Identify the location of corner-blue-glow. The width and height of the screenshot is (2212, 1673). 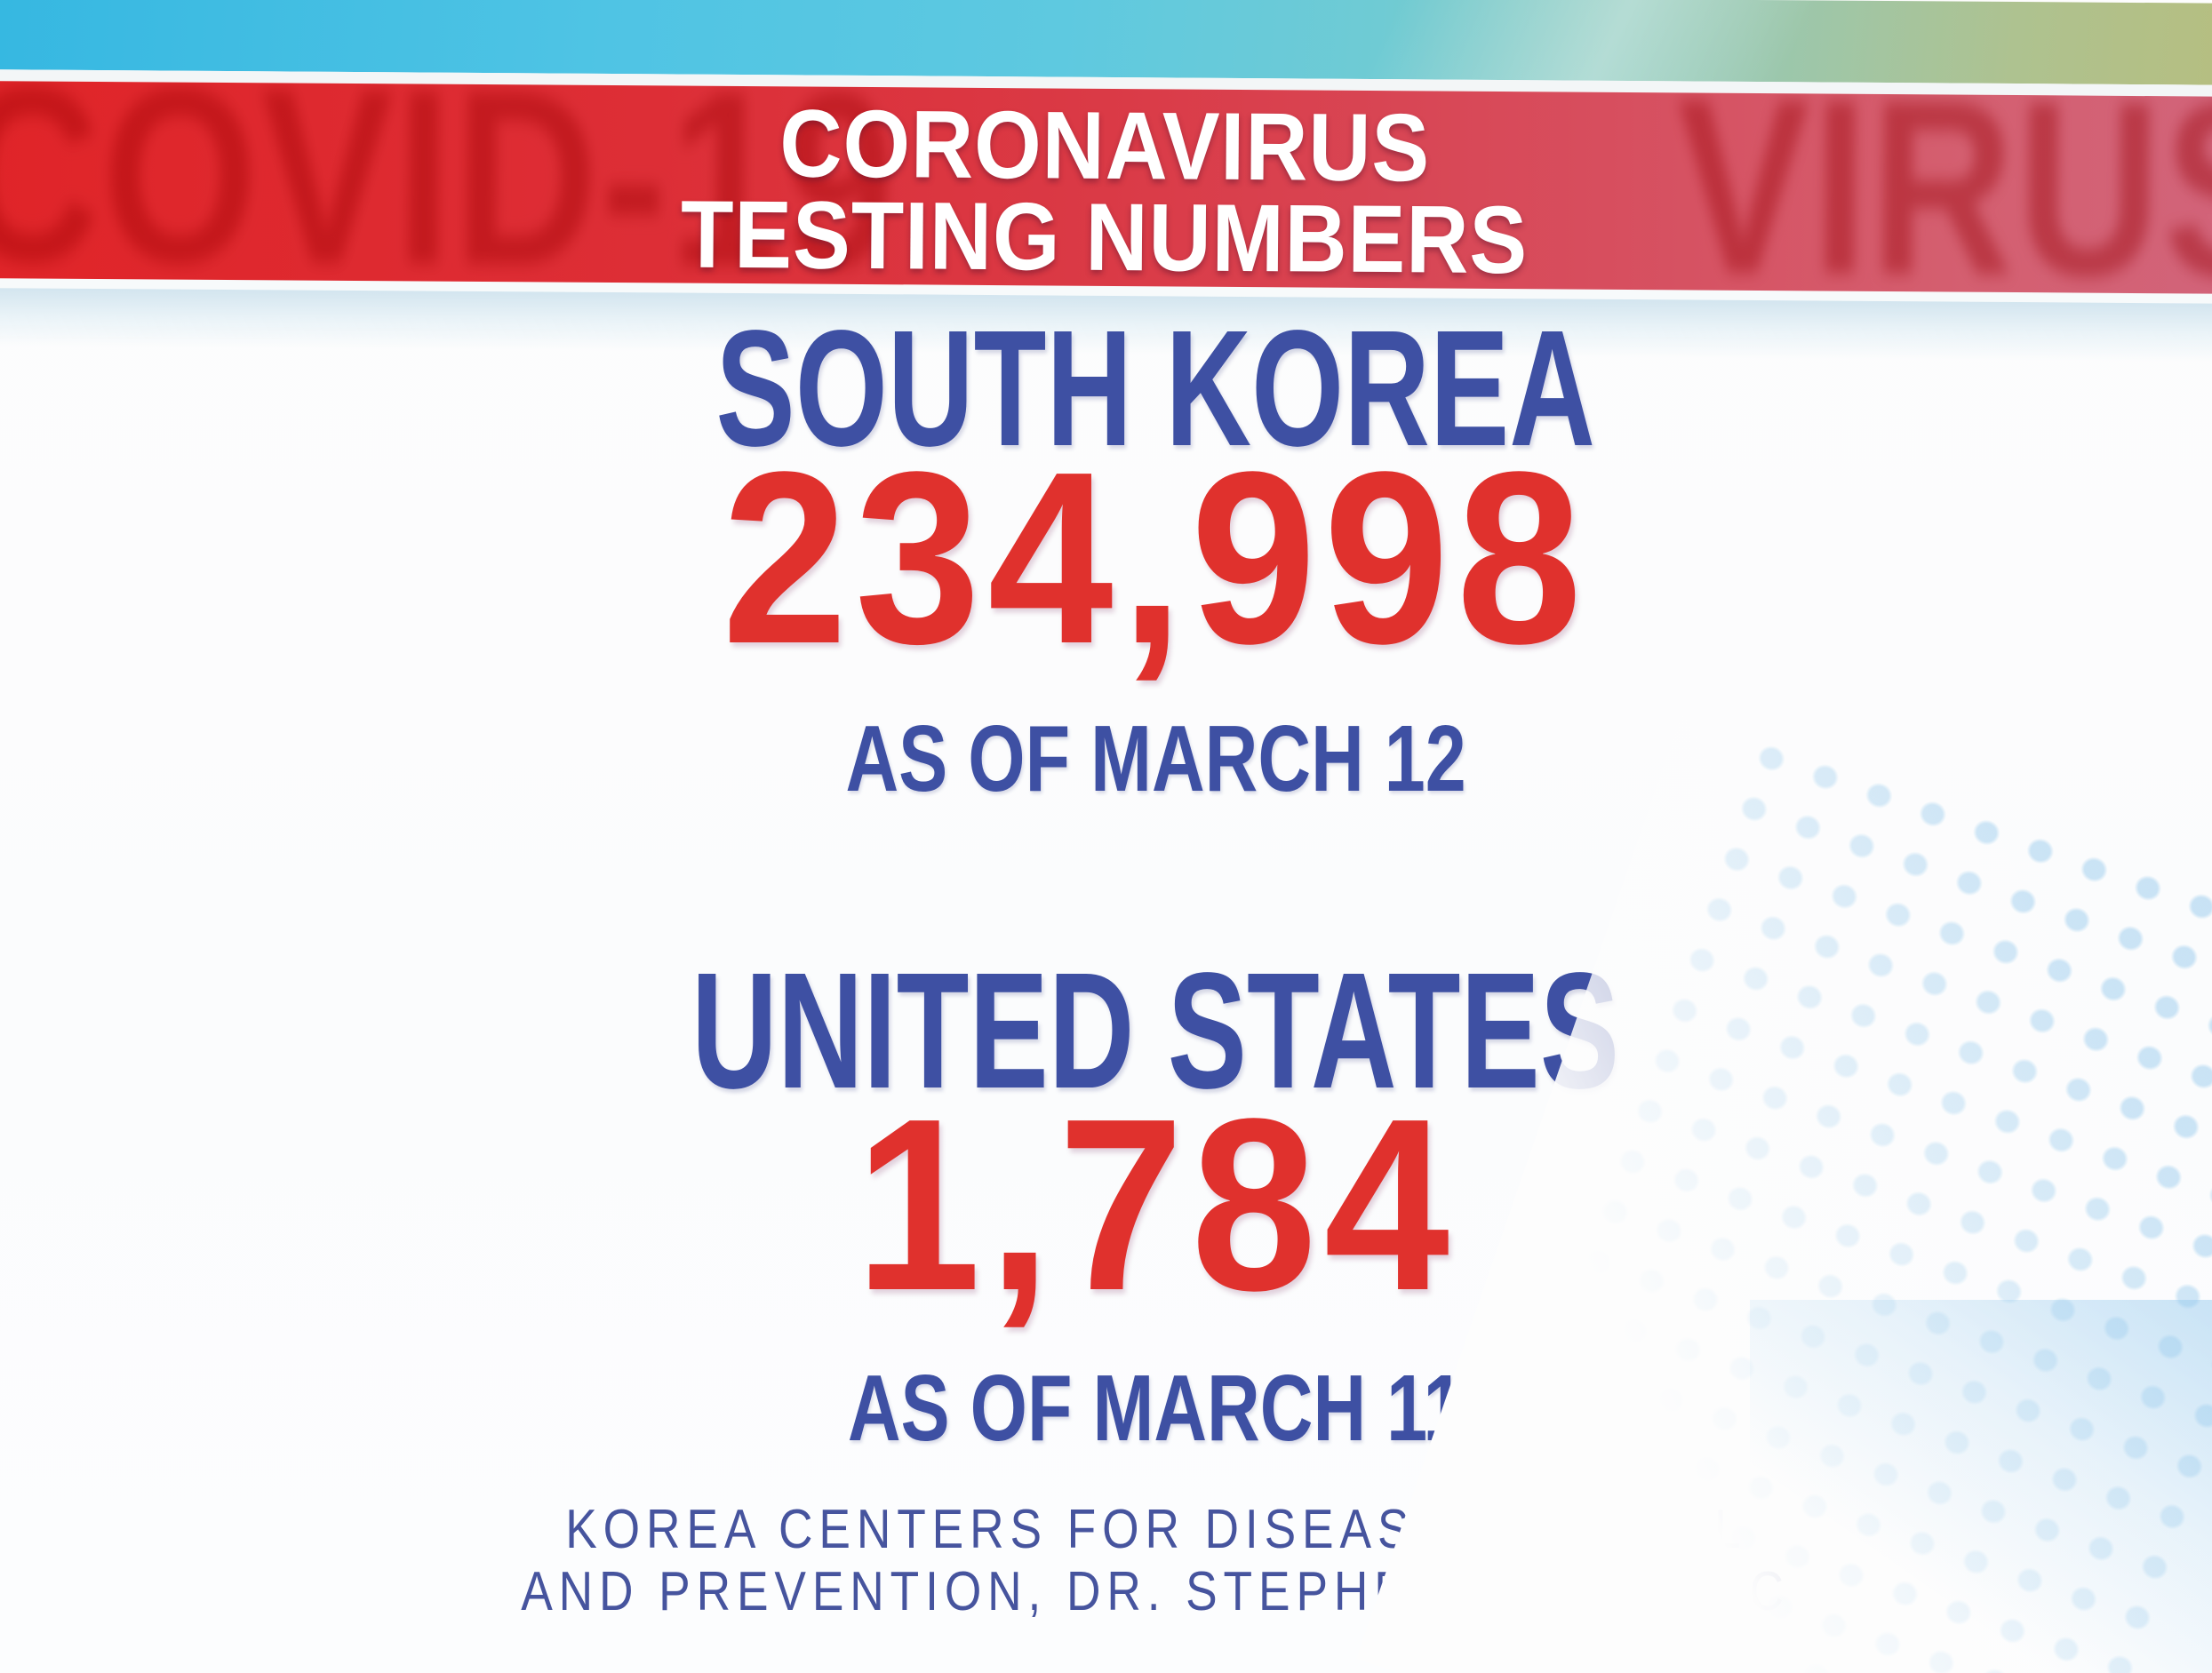
(1981, 1486).